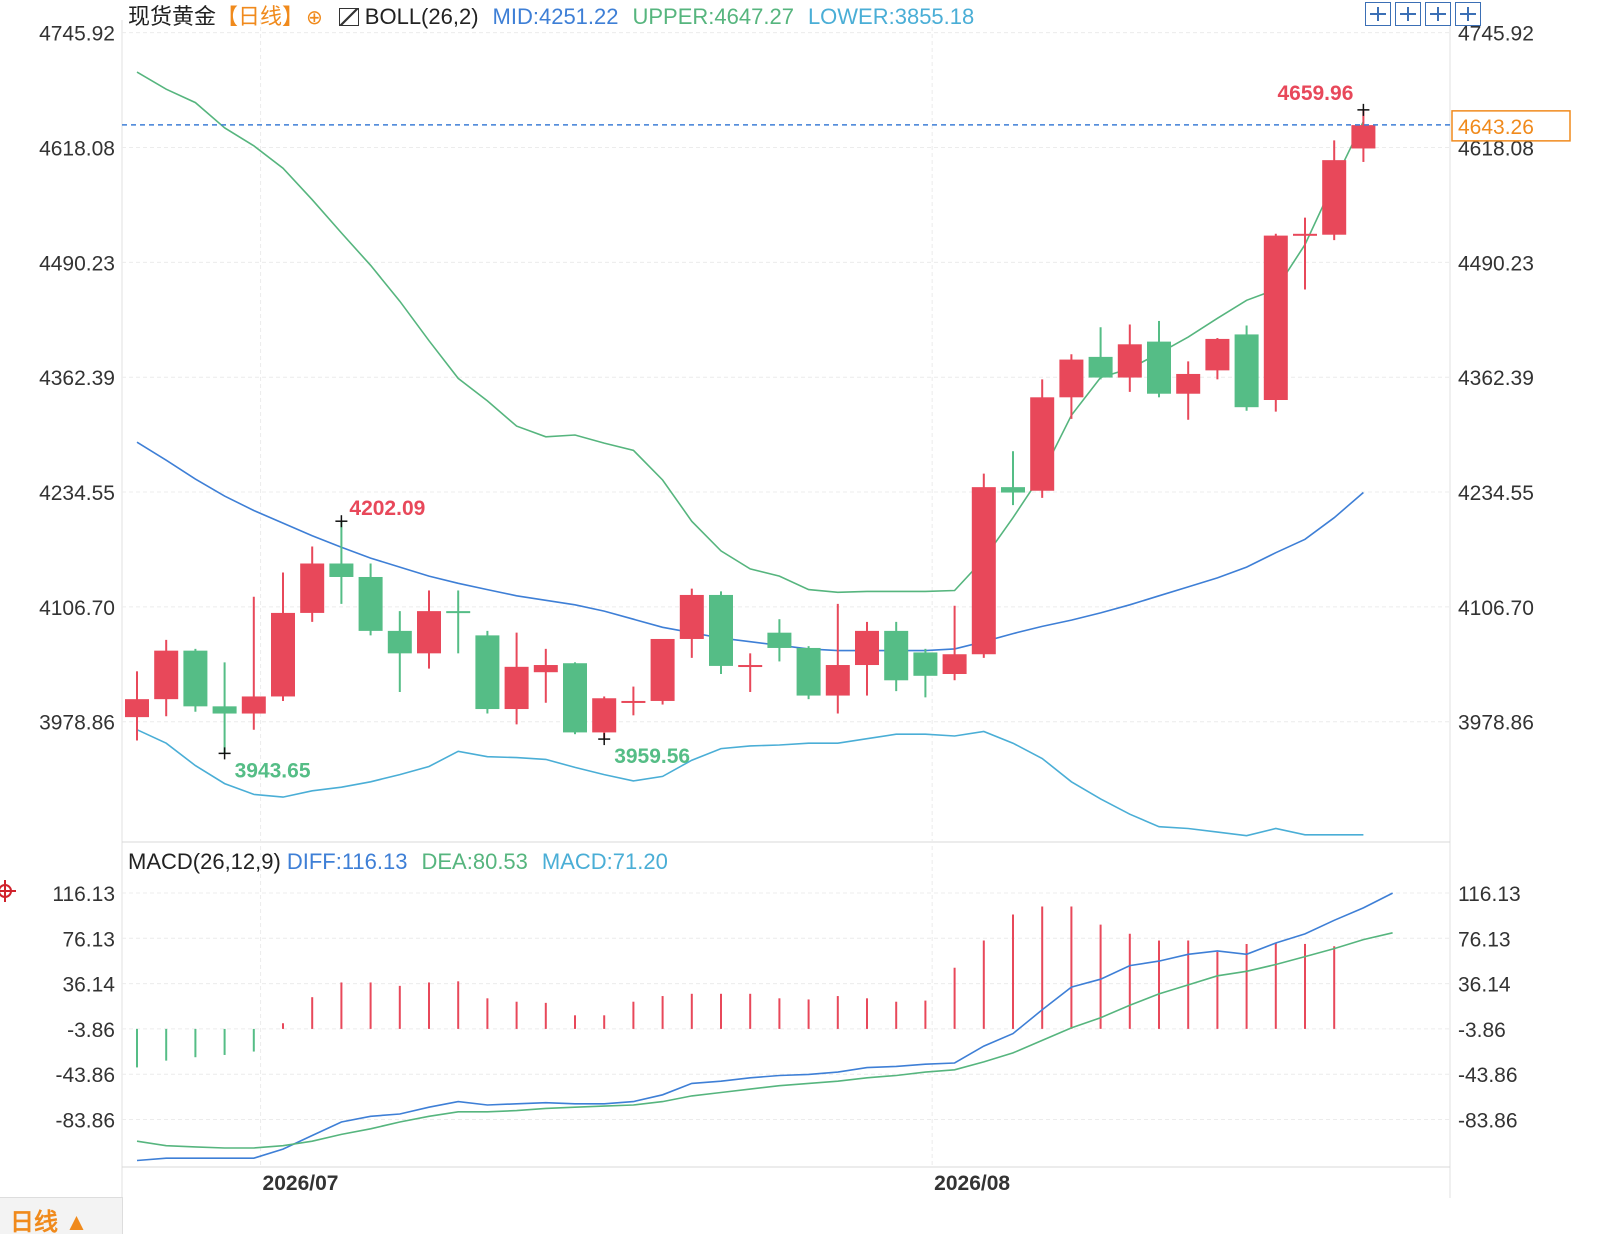 Image resolution: width=1608 pixels, height=1237 pixels. What do you see at coordinates (1408, 14) in the screenshot?
I see `candle-icon` at bounding box center [1408, 14].